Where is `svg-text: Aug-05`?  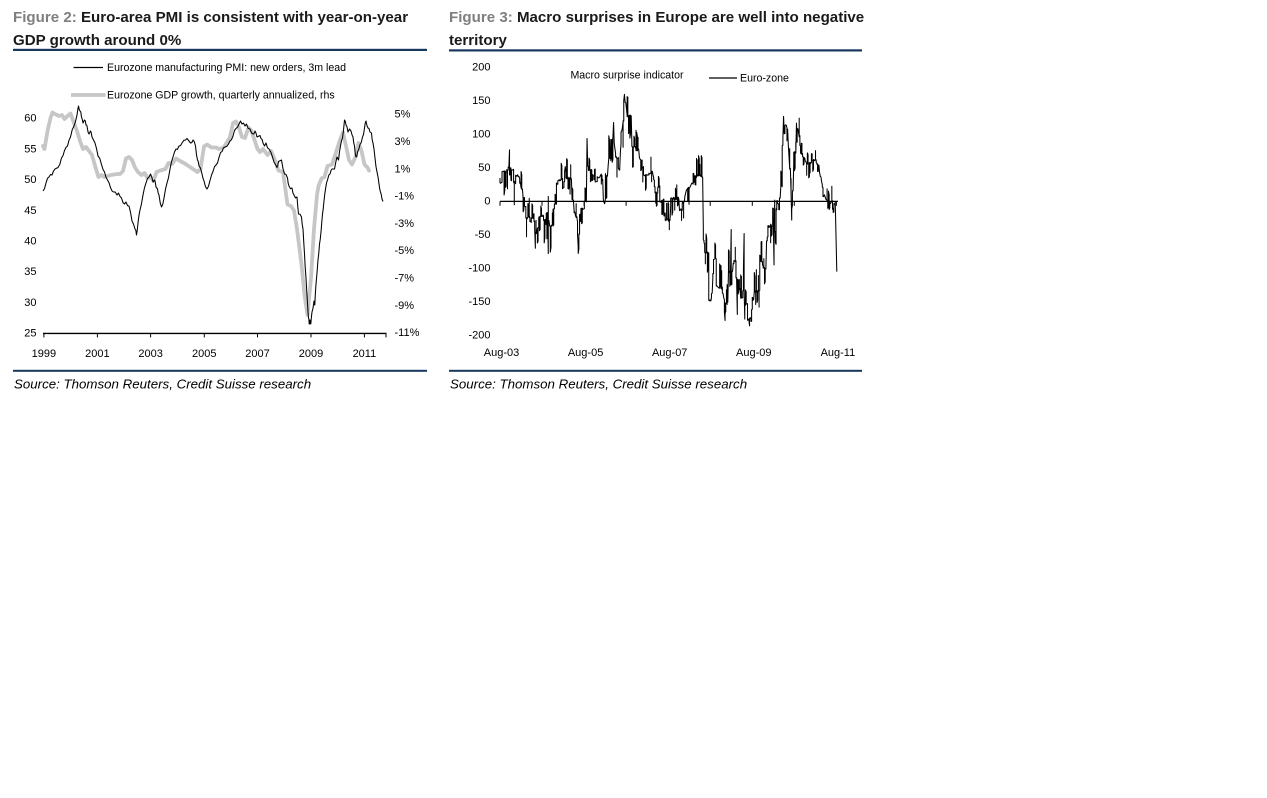 svg-text: Aug-05 is located at coordinates (585, 353).